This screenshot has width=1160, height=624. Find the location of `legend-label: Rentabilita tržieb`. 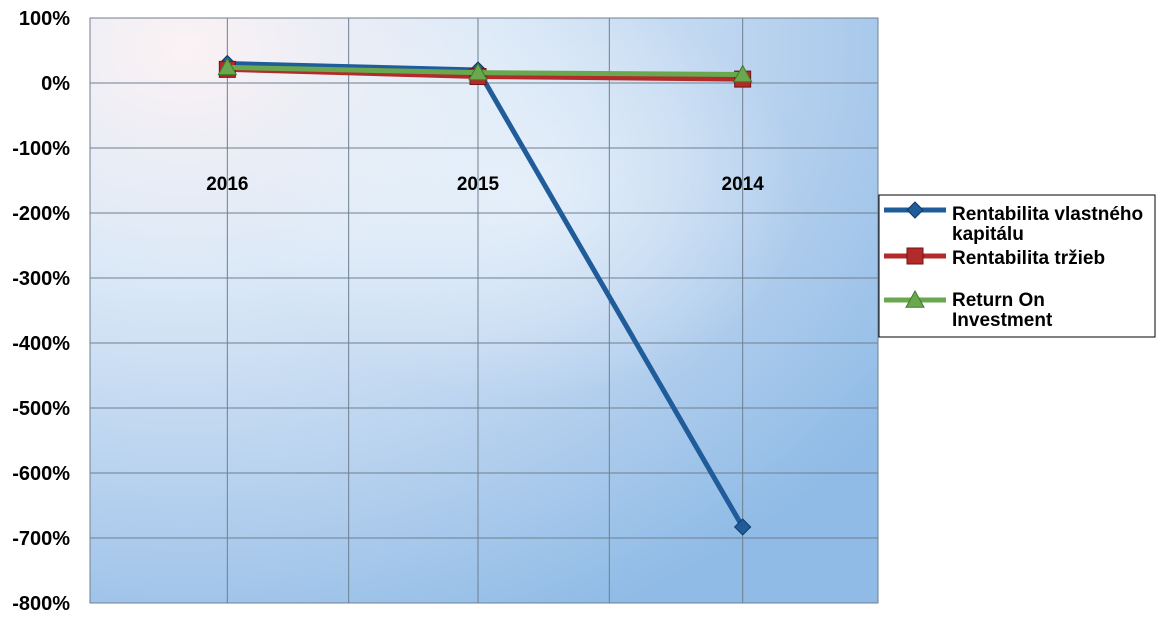

legend-label: Rentabilita tržieb is located at coordinates (1028, 258).